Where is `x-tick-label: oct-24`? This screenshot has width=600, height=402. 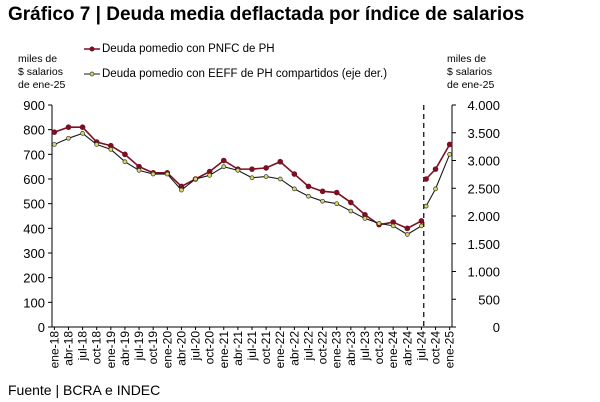
x-tick-label: oct-24 is located at coordinates (436, 348).